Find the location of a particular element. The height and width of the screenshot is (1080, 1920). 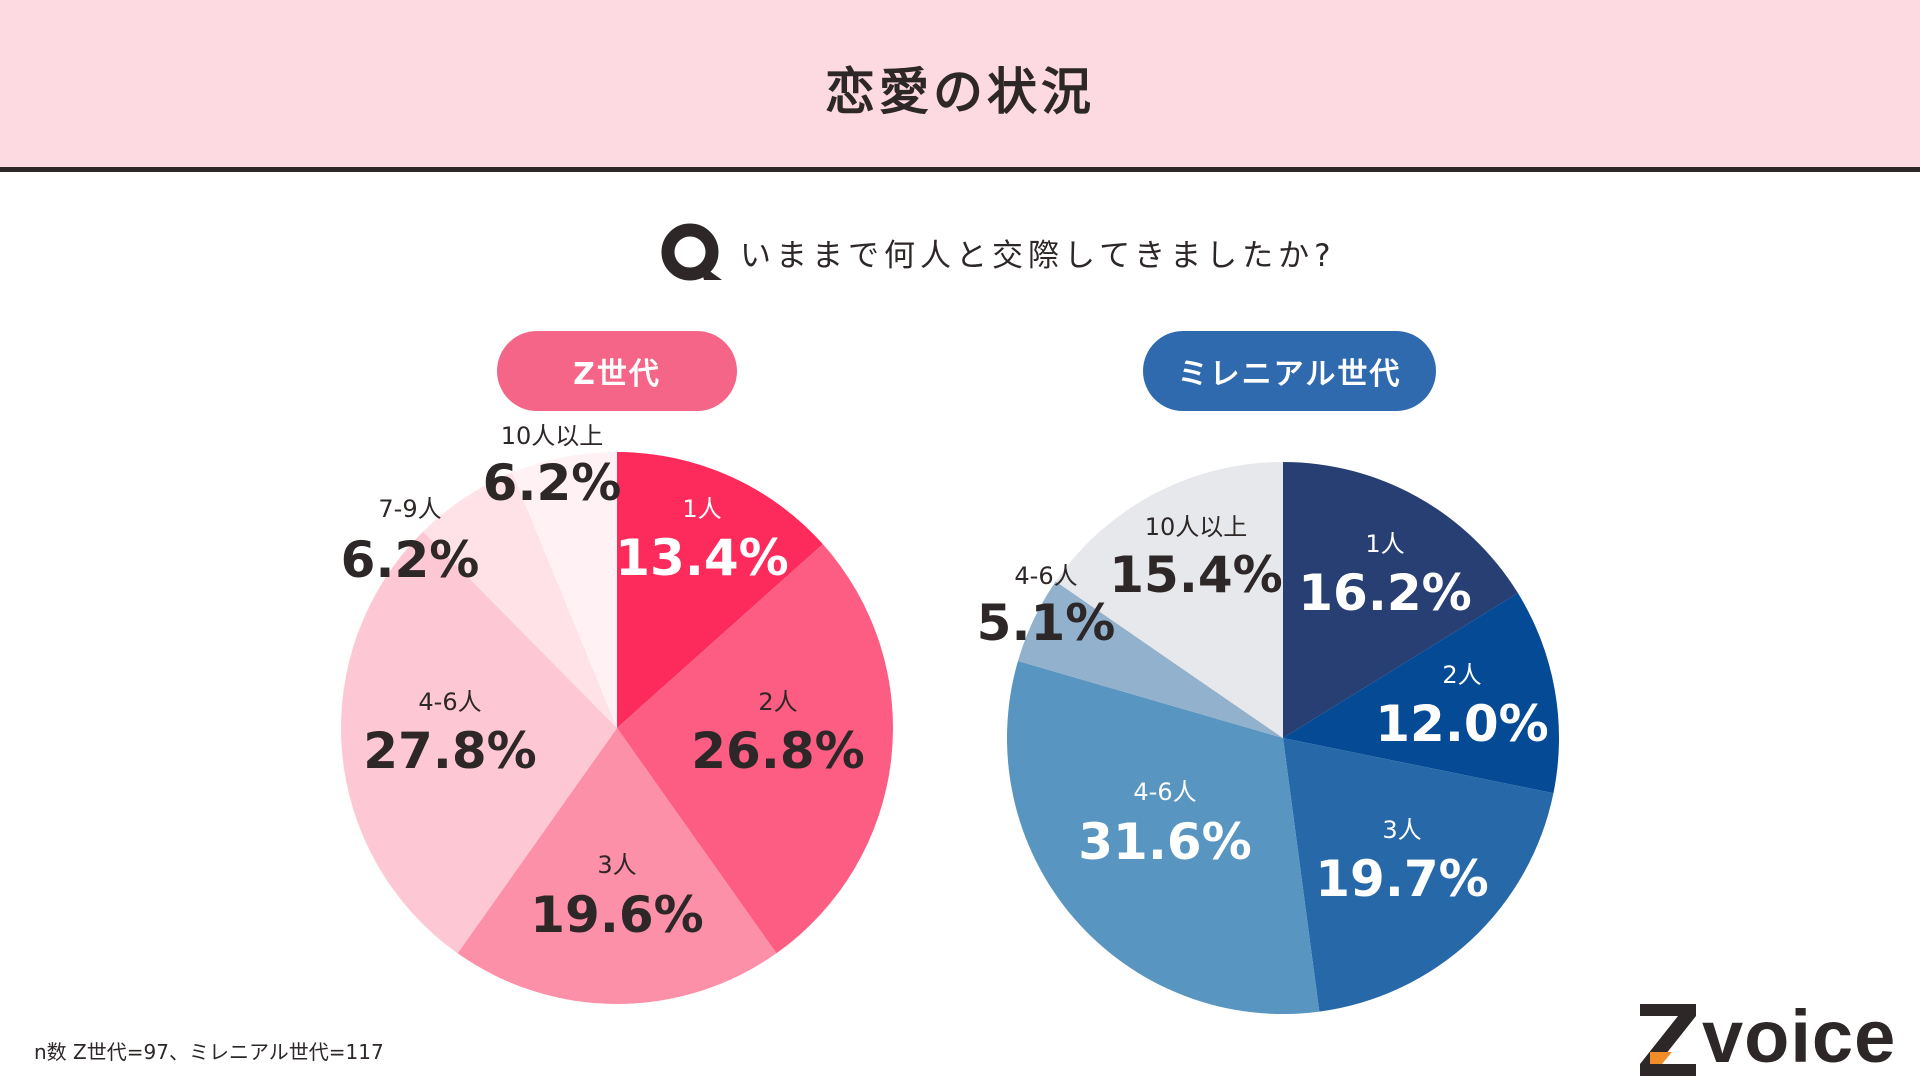

slice-value-label: 5.1% is located at coordinates (1046, 623).